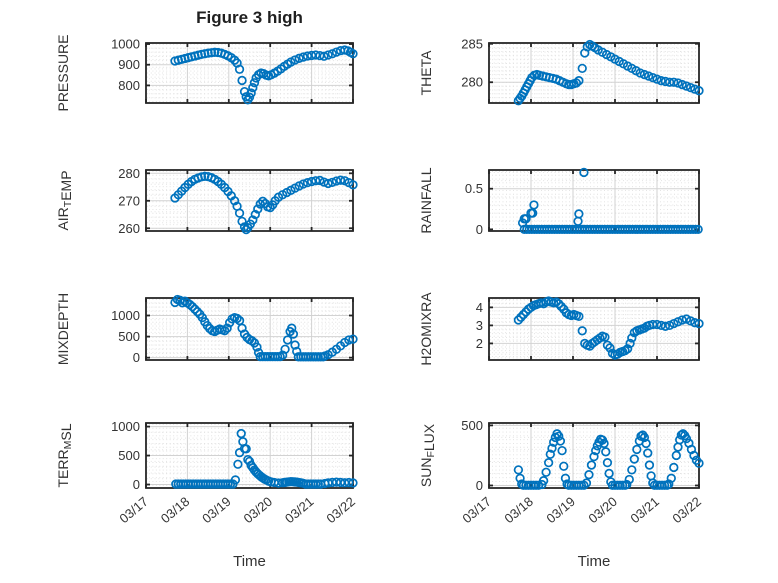 This screenshot has width=778, height=583. What do you see at coordinates (479, 343) in the screenshot?
I see `y-tick-label: 2` at bounding box center [479, 343].